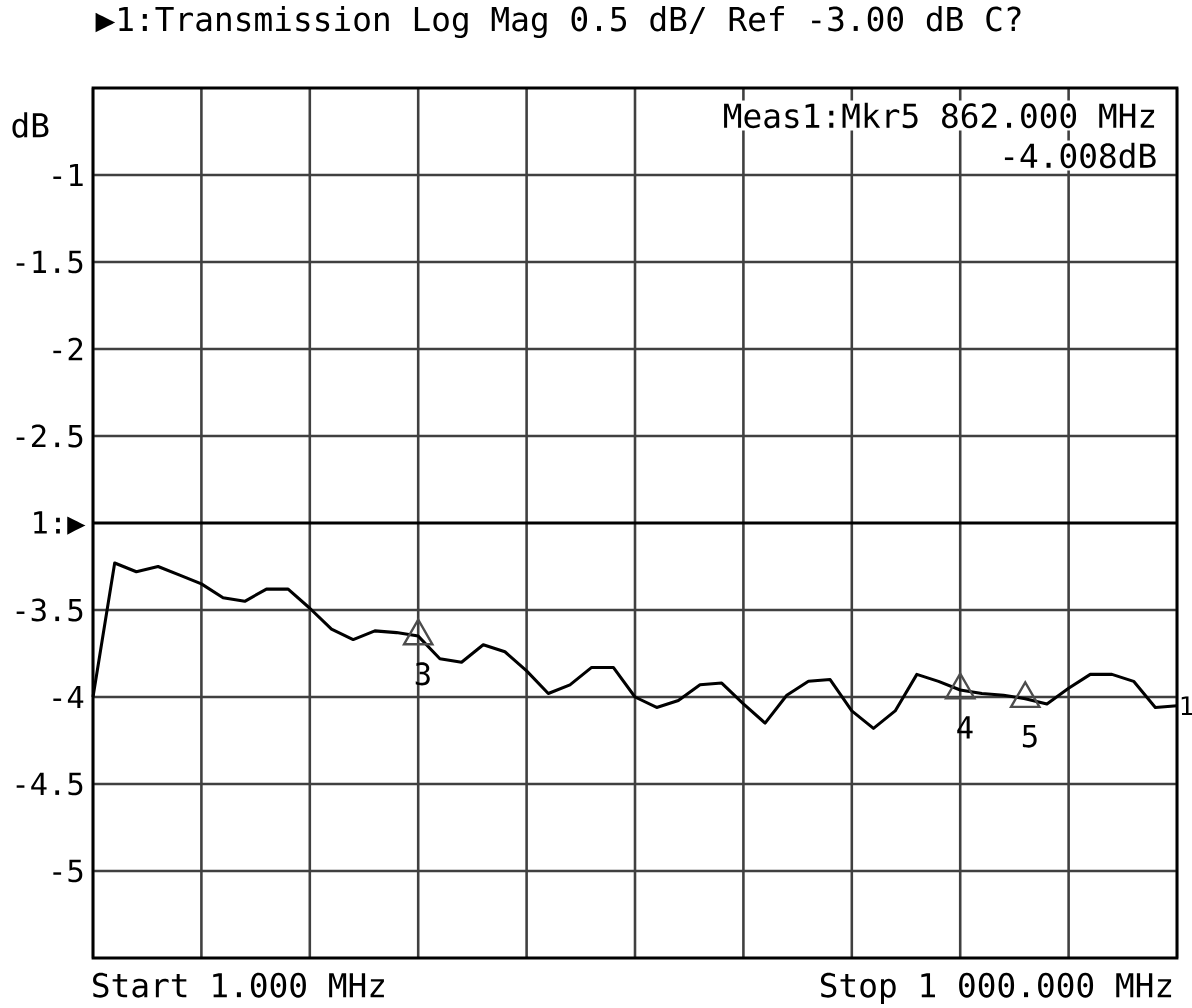 The image size is (1192, 1008). Describe the element at coordinates (68, 871) in the screenshot. I see `y-tick-label: -5` at that location.